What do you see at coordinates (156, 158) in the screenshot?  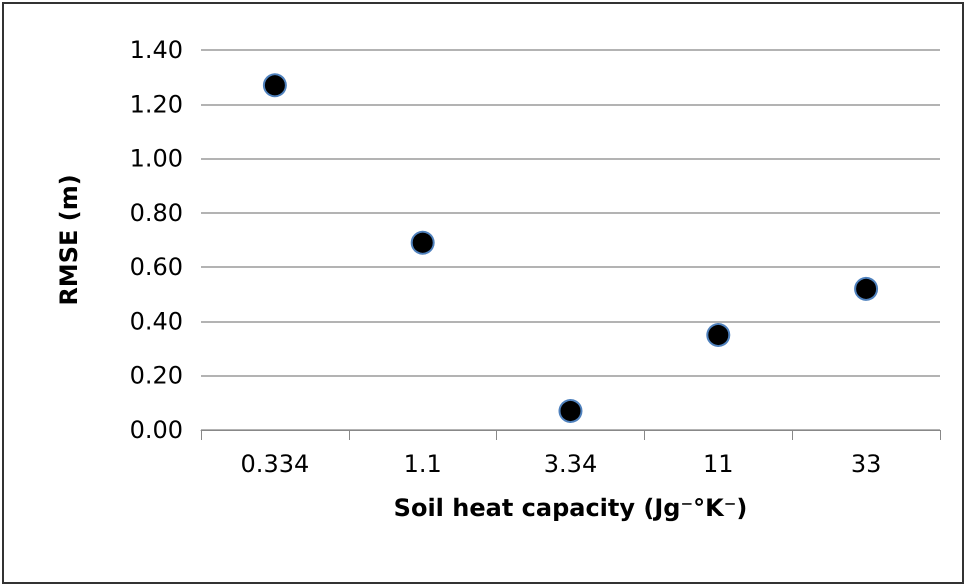 I see `y-tick-label: 1.00` at bounding box center [156, 158].